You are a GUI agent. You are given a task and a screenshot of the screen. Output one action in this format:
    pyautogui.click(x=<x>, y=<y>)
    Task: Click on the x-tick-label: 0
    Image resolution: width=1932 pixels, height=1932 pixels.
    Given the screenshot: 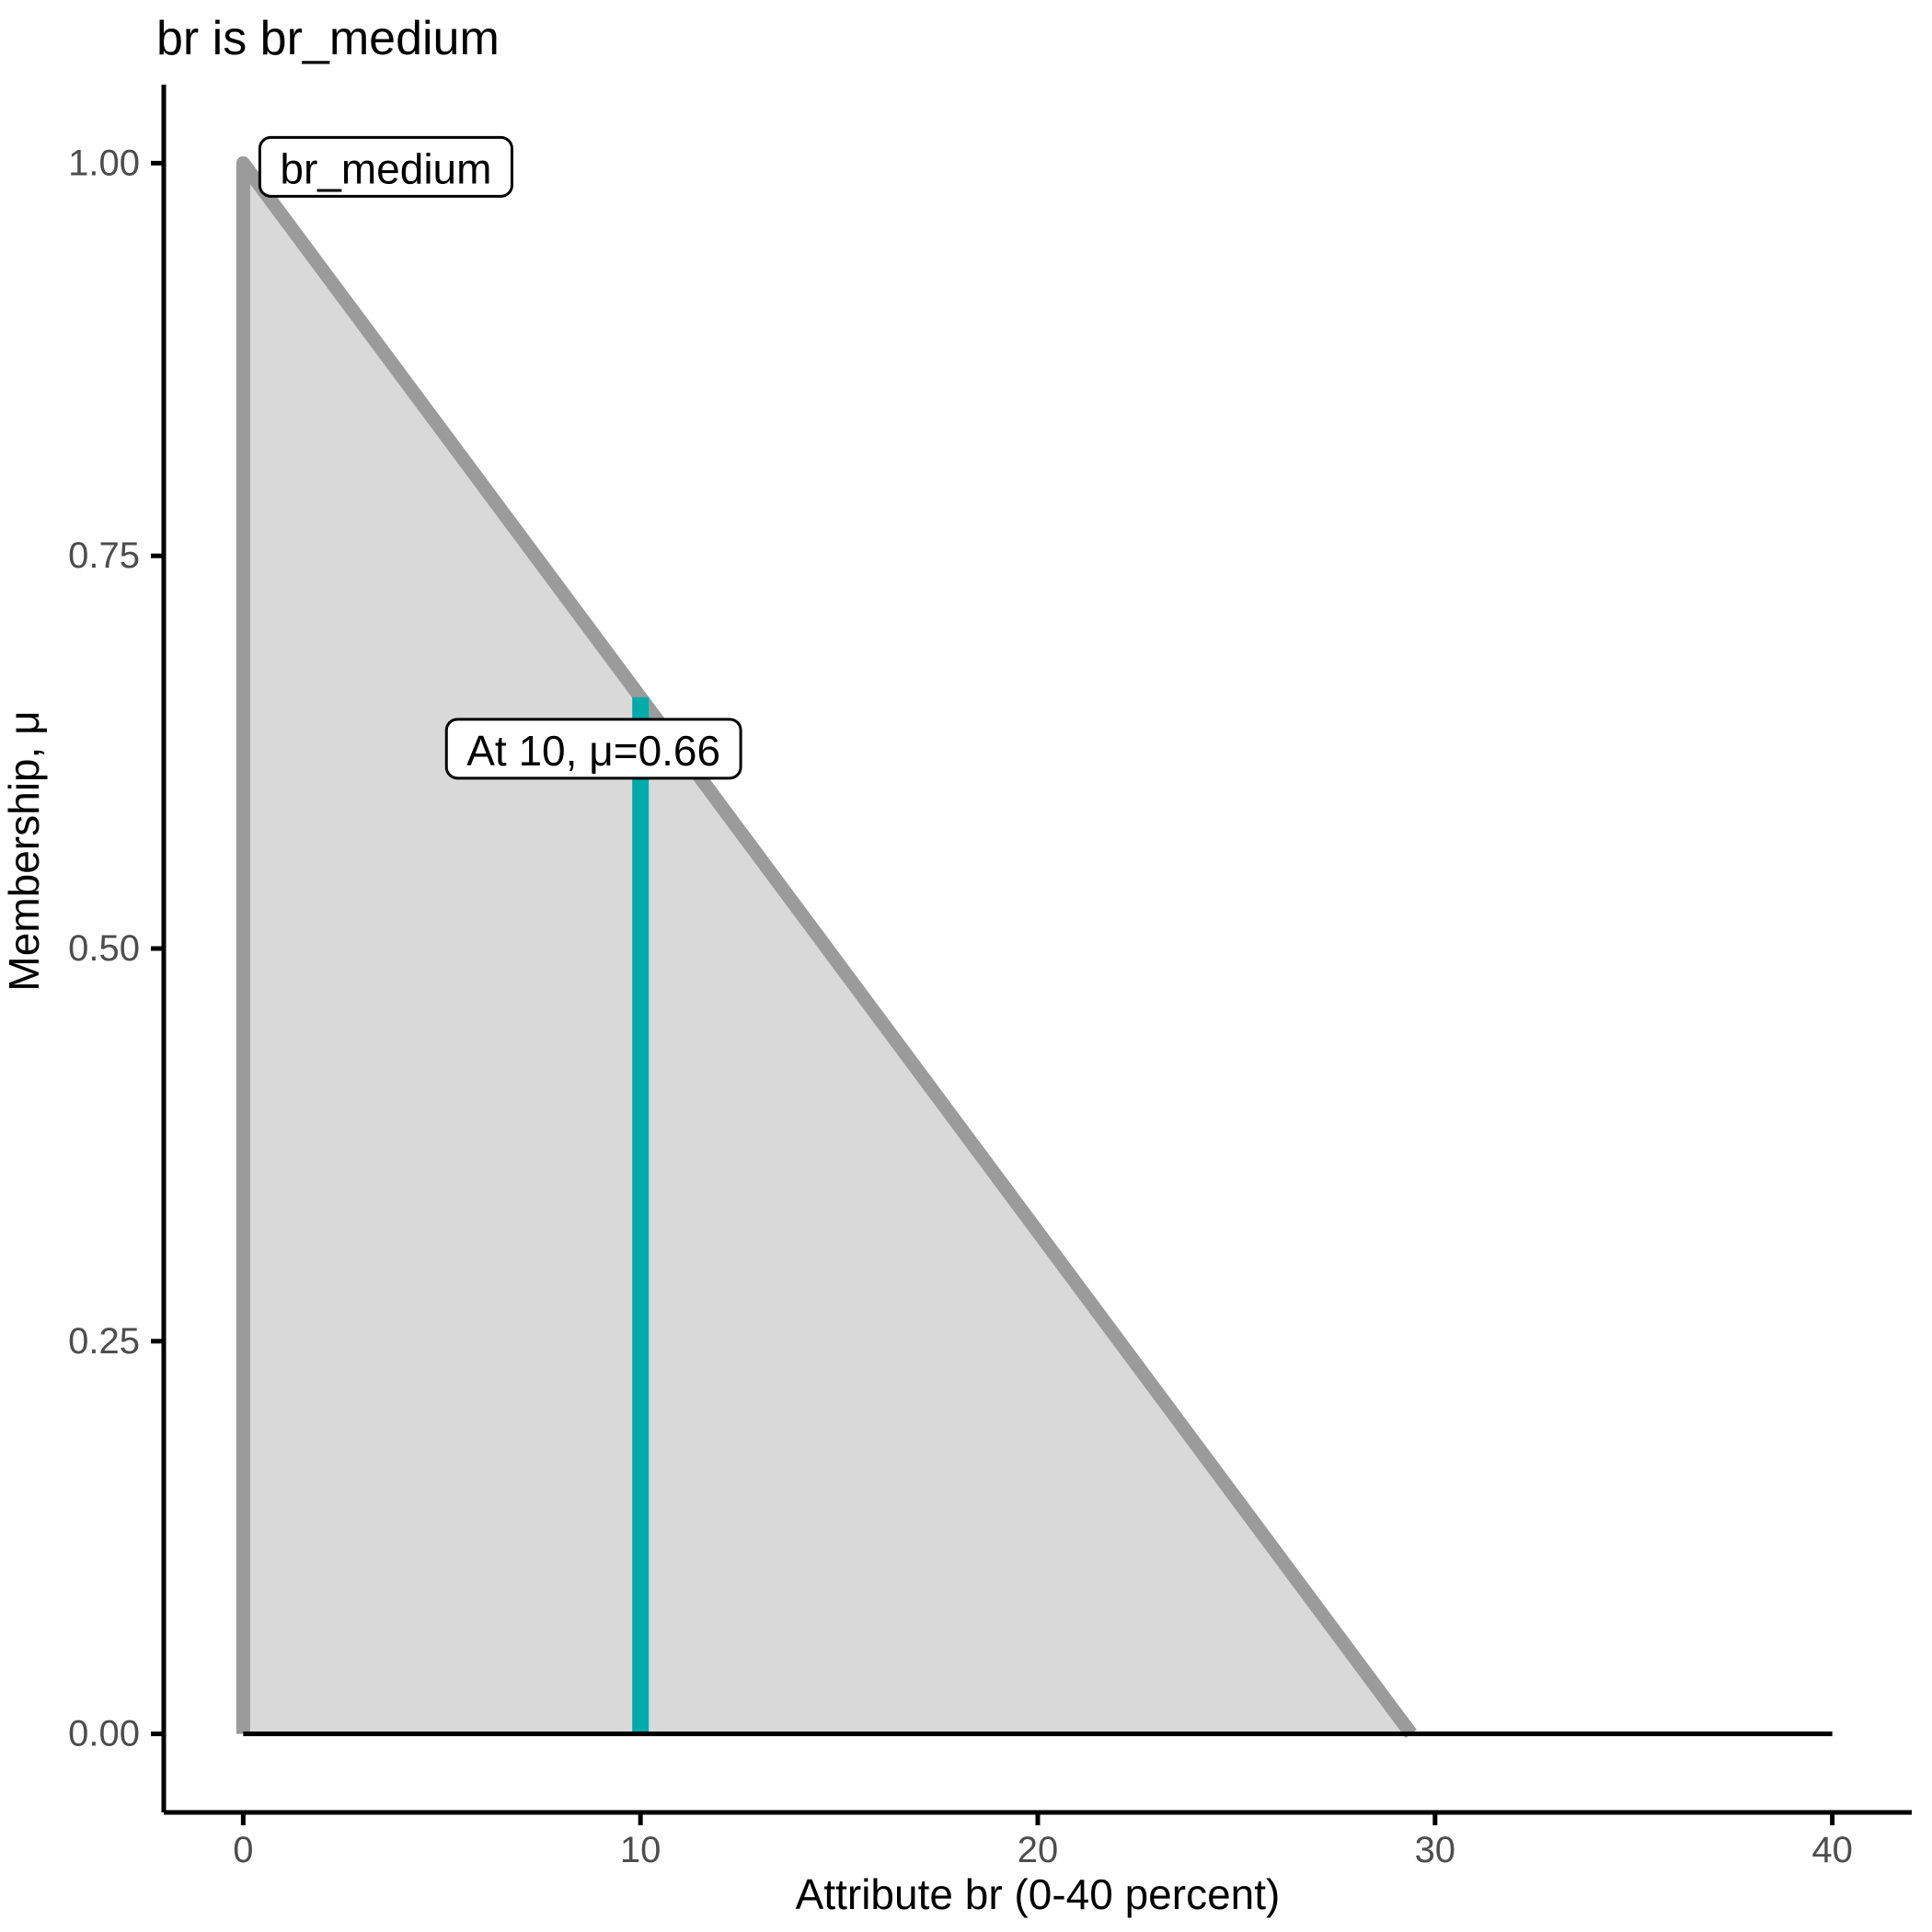 What is the action you would take?
    pyautogui.click(x=243, y=1850)
    